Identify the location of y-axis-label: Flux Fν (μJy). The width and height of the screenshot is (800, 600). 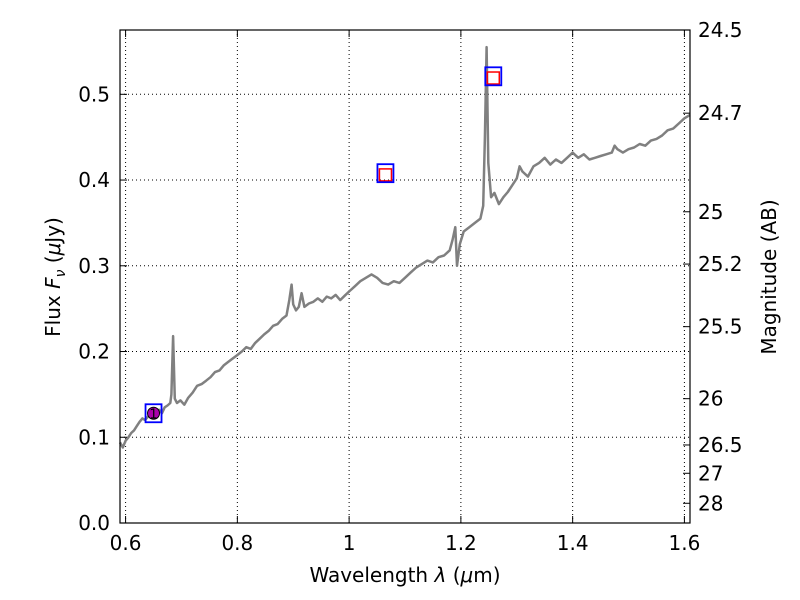
(55, 277).